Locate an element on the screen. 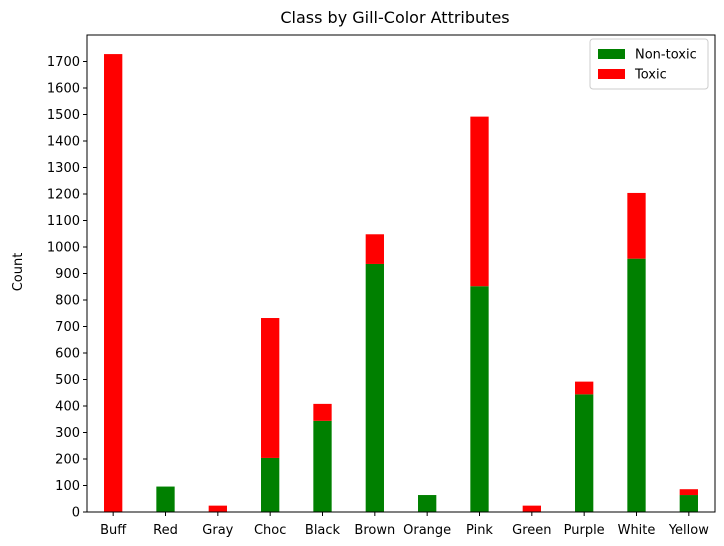  y-tick-label: 400 is located at coordinates (67, 407).